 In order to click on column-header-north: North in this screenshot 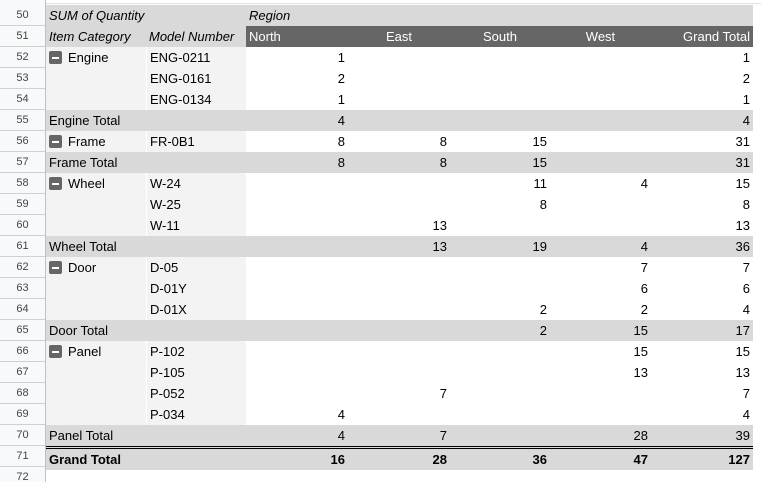, I will do `click(297, 36)`.